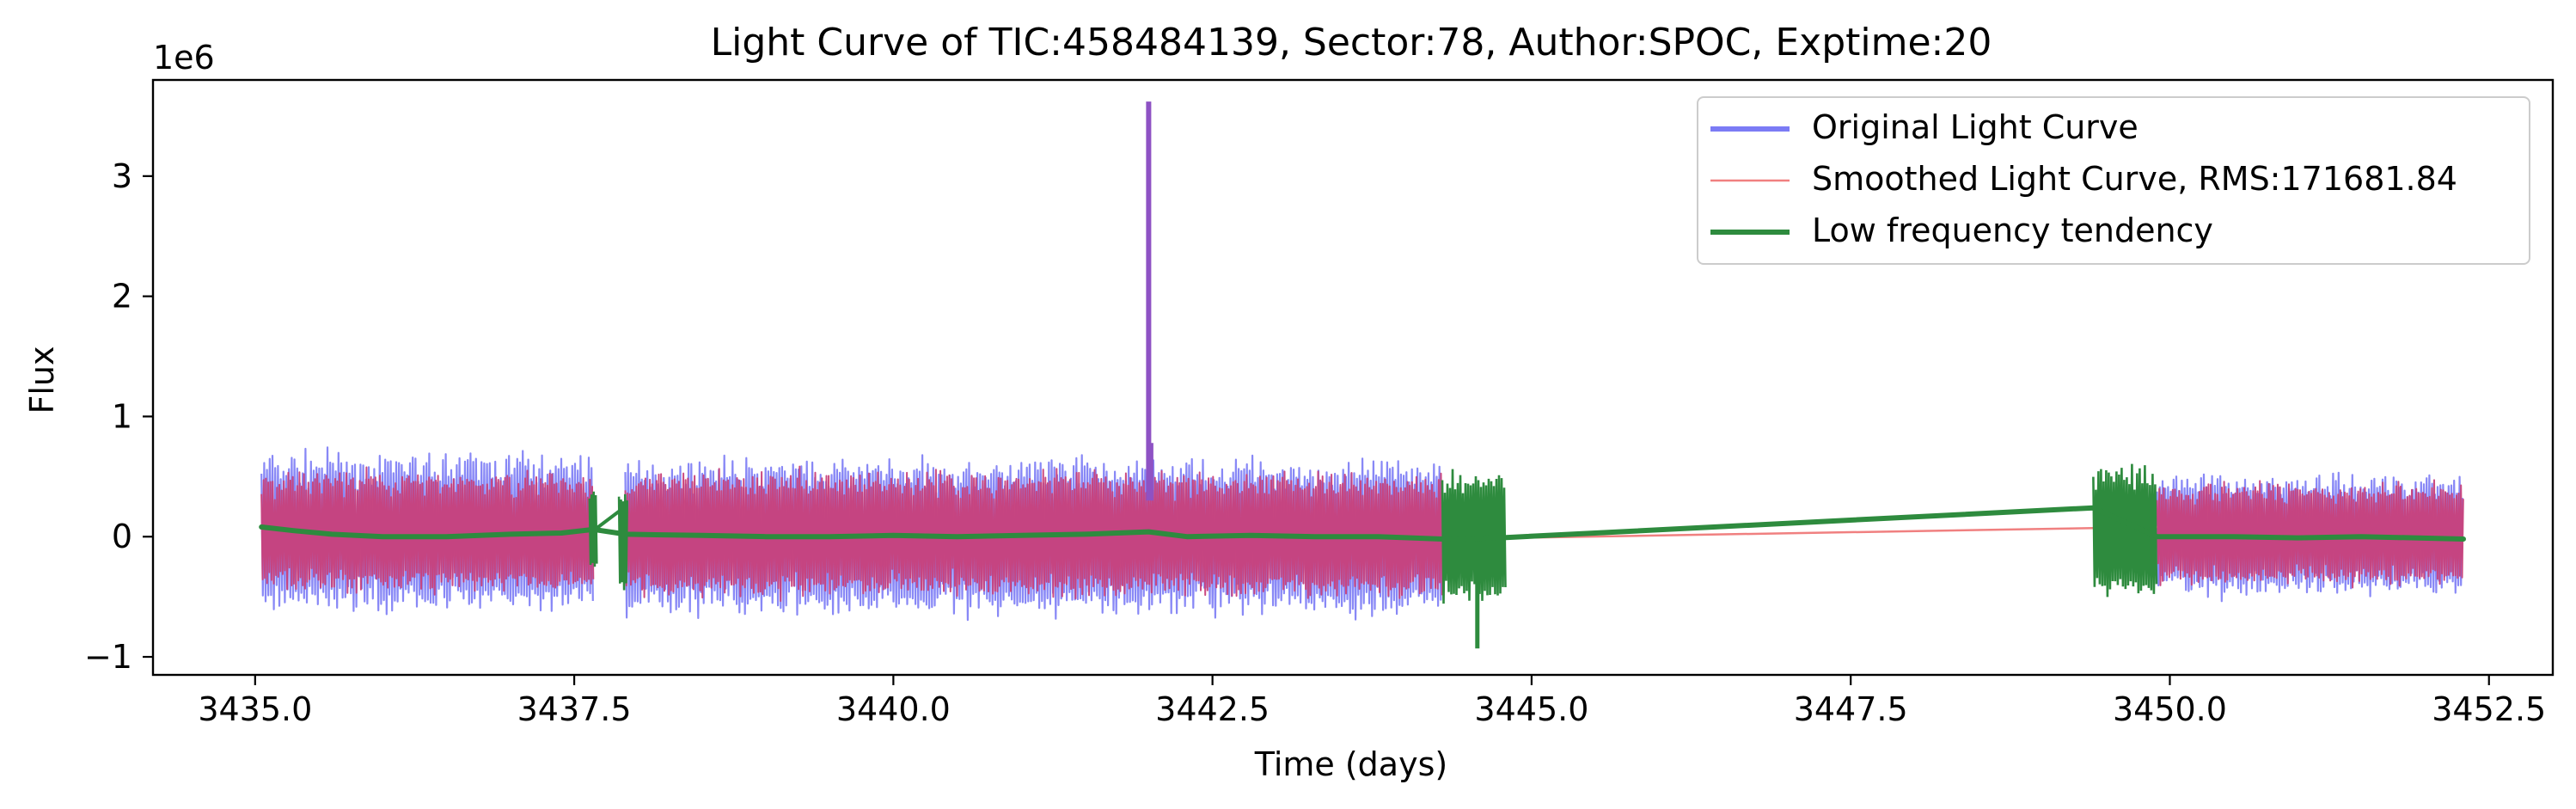  I want to click on y-offset-label: 1e6, so click(184, 58).